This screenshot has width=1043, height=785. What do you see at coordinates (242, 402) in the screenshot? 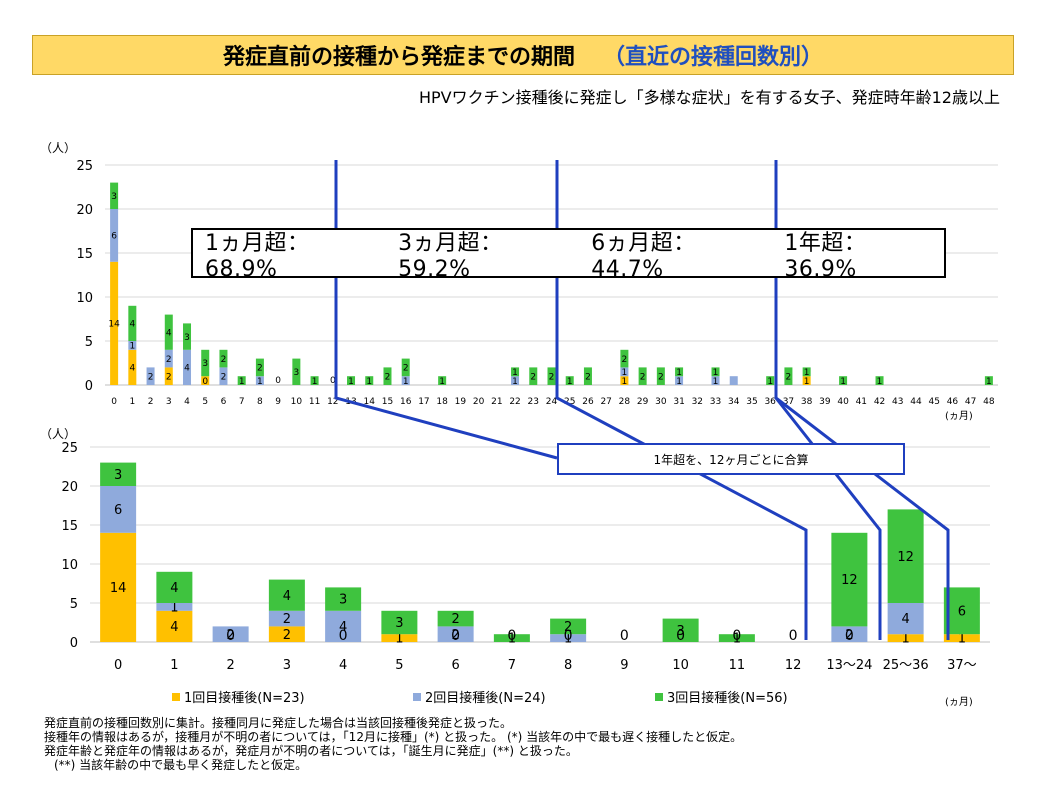
I see `x-tick-label: 7` at bounding box center [242, 402].